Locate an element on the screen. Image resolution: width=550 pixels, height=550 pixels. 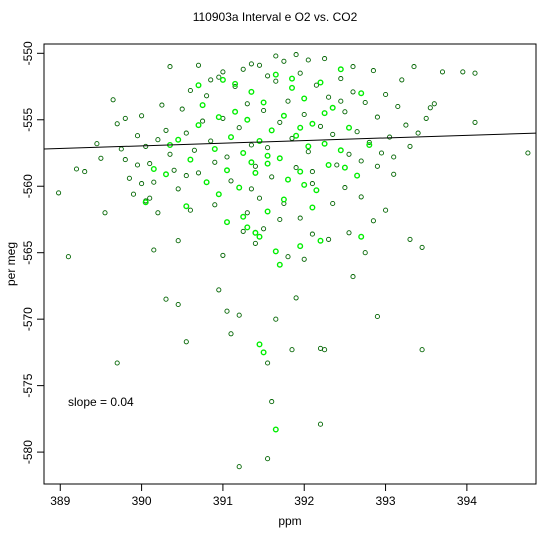
y-tick-label-6: -580 is located at coordinates (28, 452).